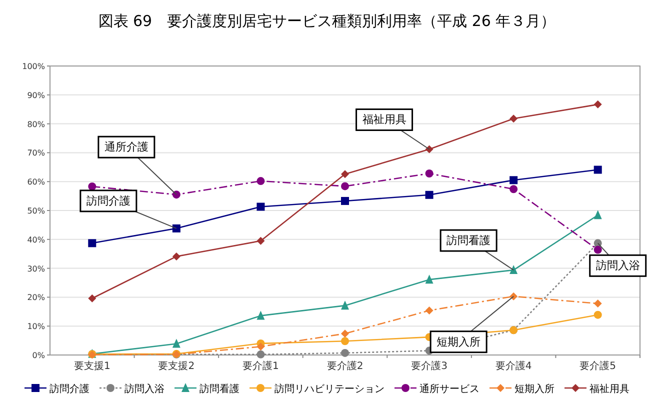 This screenshot has width=654, height=406. Describe the element at coordinates (92, 366) in the screenshot. I see `x-tick-label: 要支援1` at that location.